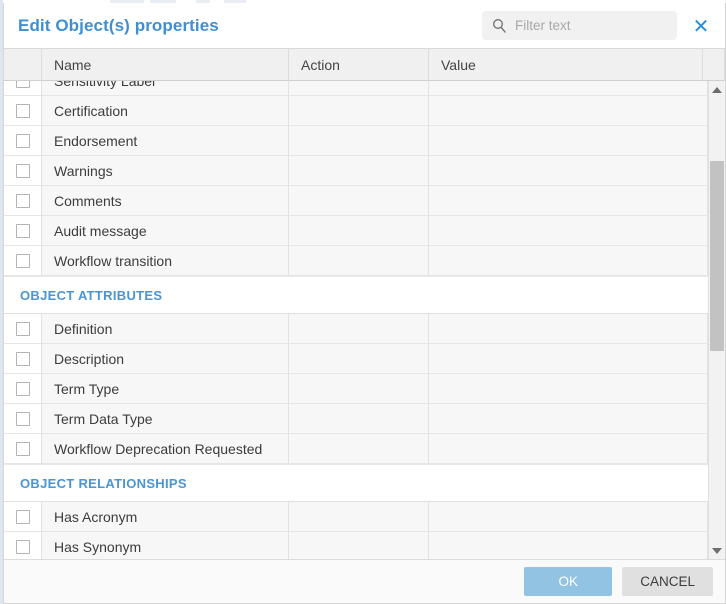 The image size is (726, 604). I want to click on table-row: Term Type, so click(356, 389).